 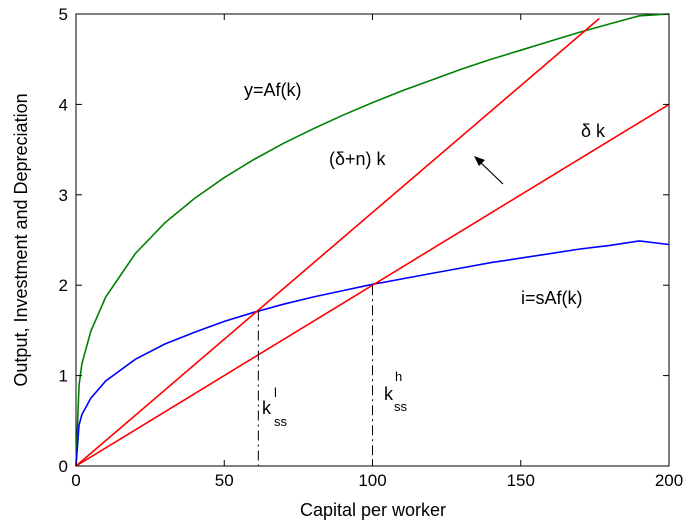 I want to click on y-tick-label: 1, so click(x=63, y=376).